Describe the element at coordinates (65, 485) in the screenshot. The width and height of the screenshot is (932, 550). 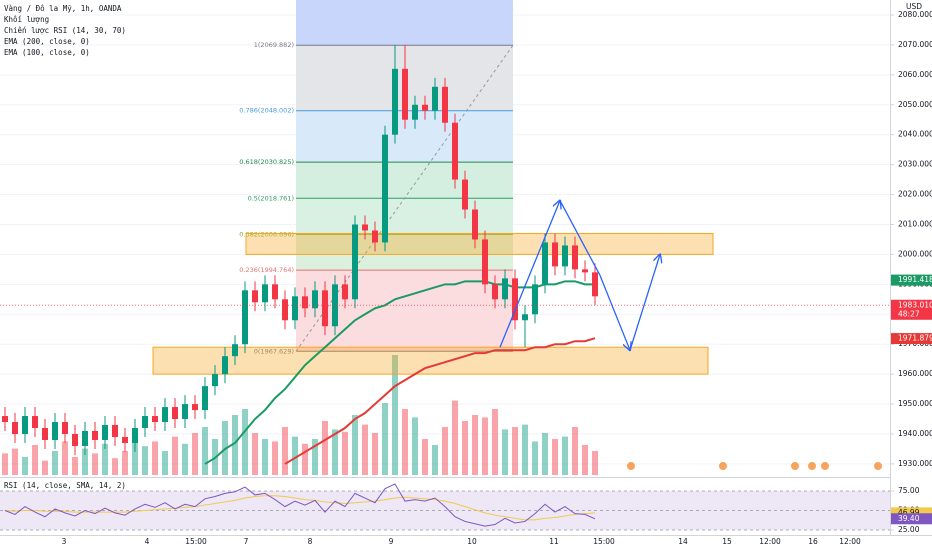
I see `rsi-title: RSI (14, close, SMA, 14, 2)` at that location.